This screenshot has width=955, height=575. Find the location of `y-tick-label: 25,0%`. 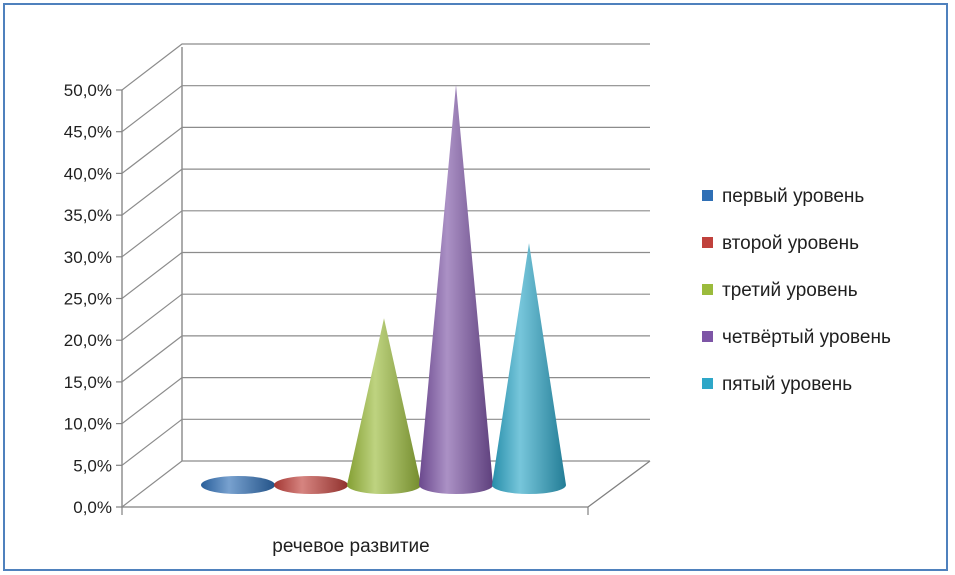

y-tick-label: 25,0% is located at coordinates (88, 299).